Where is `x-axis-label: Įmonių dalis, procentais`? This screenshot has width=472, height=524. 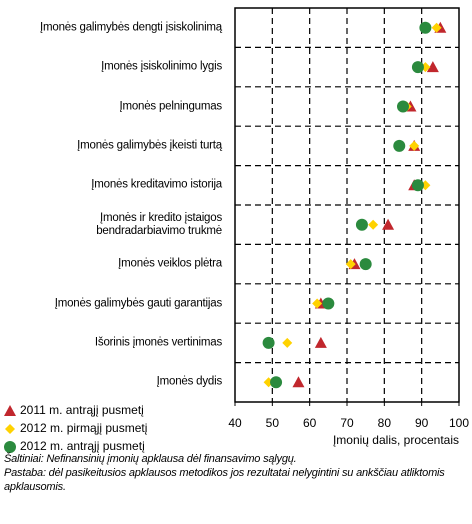 x-axis-label: Įmonių dalis, procentais is located at coordinates (396, 440).